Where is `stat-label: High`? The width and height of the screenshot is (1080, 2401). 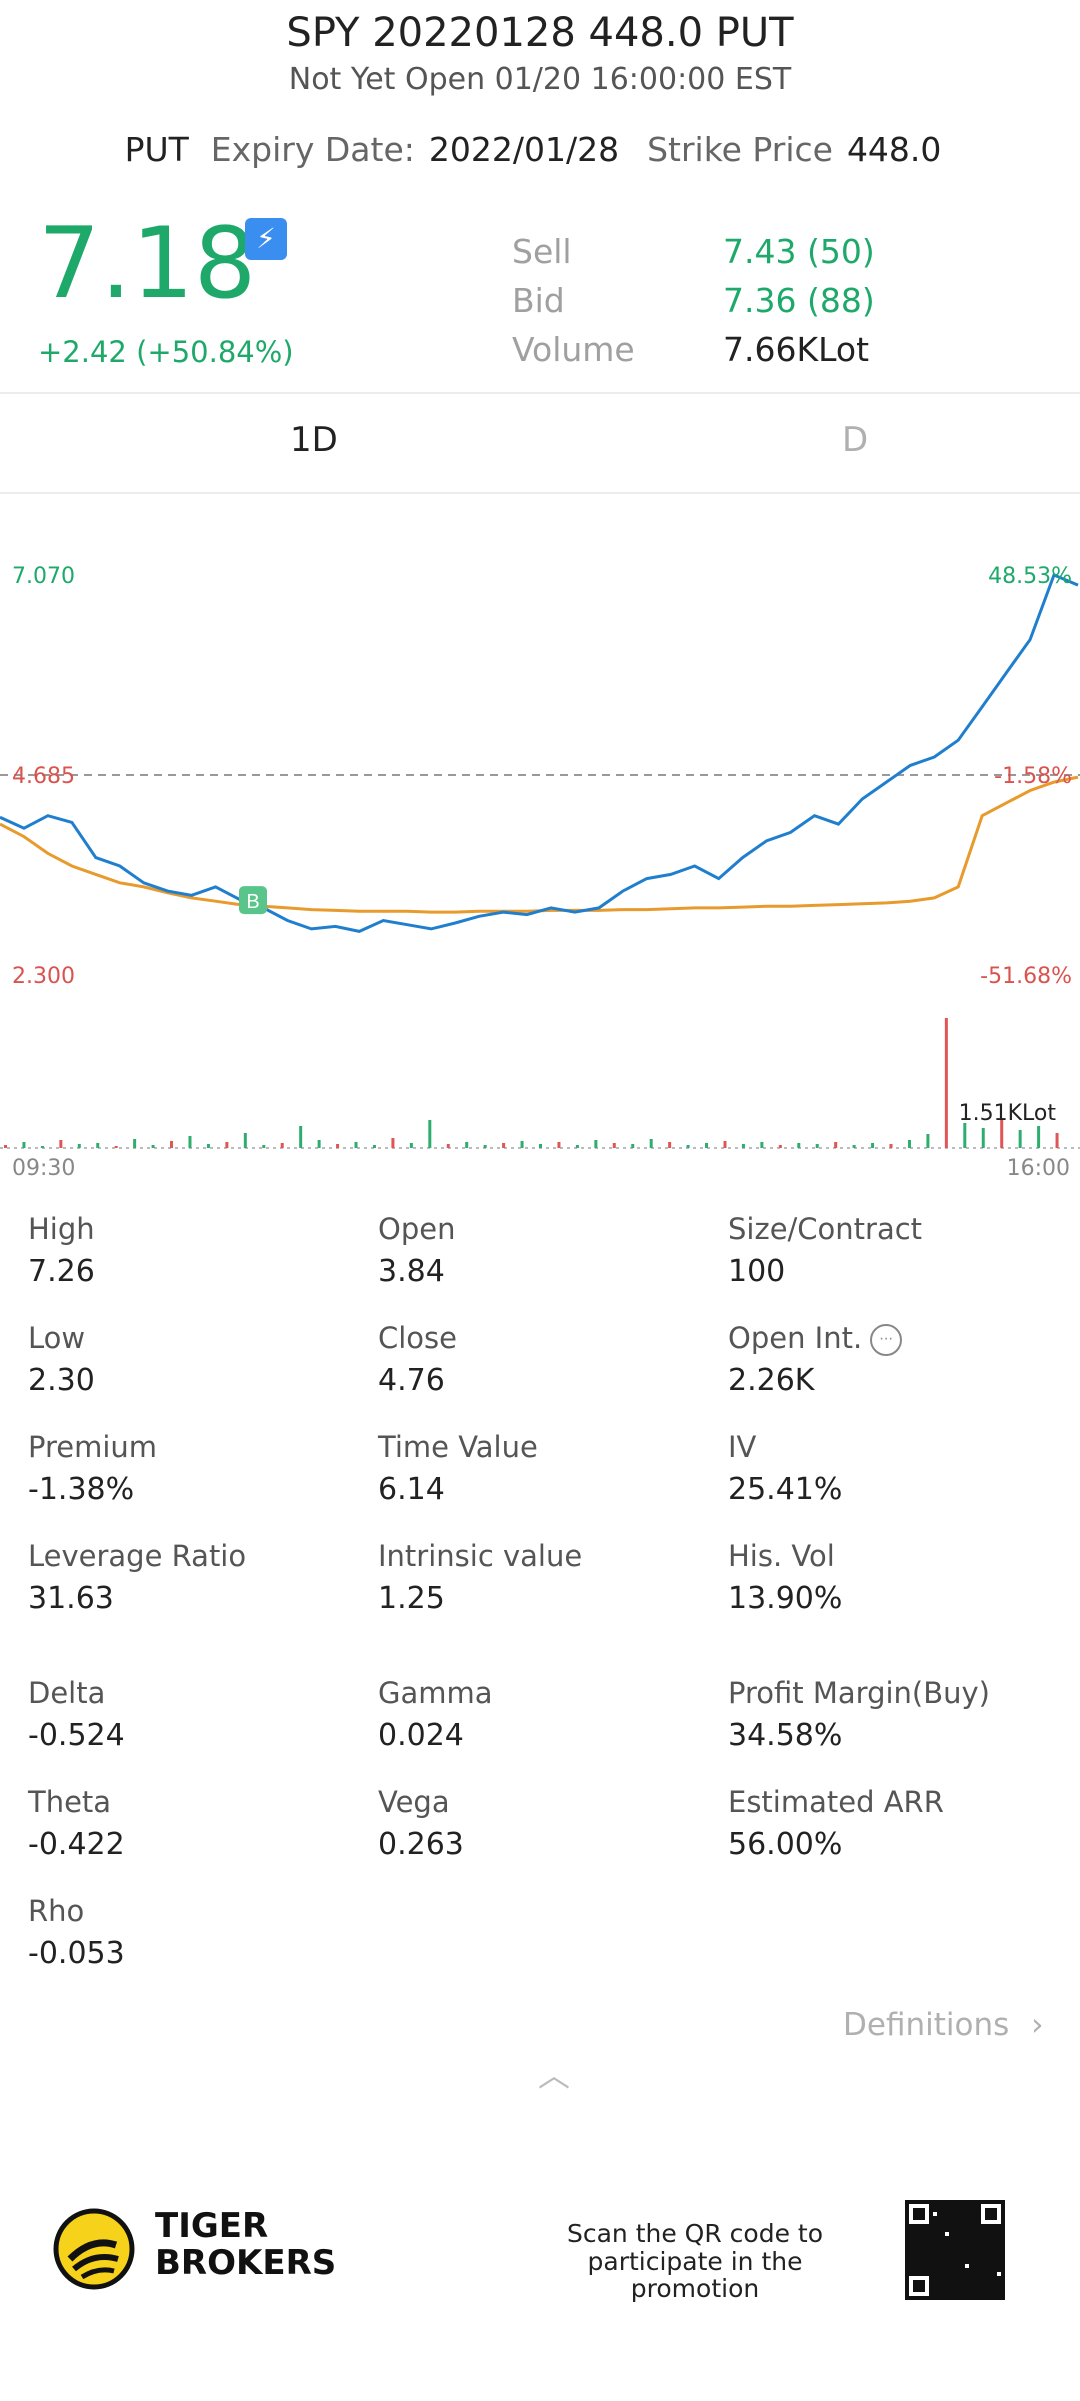
stat-label: High is located at coordinates (61, 1229).